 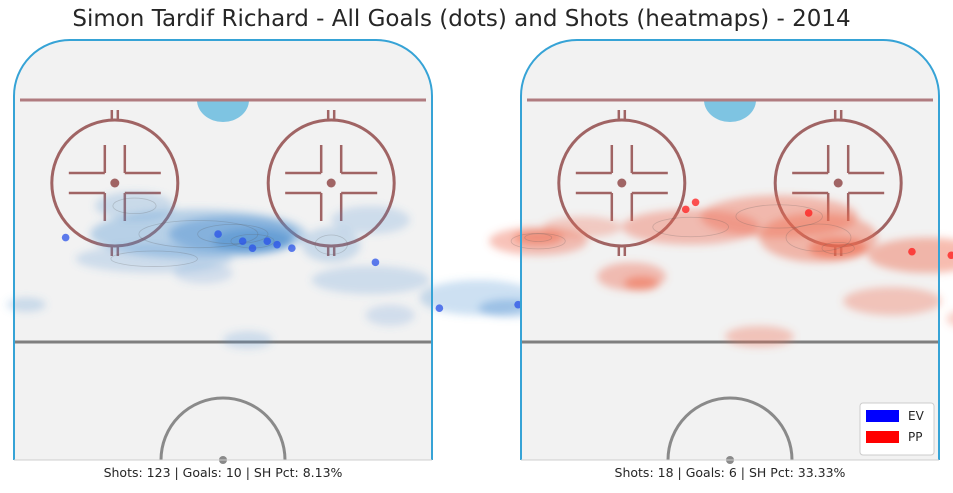 I want to click on panel-caption: Shots: 18 | Goals: 6 | SH Pct: 33.33%, so click(x=730, y=472).